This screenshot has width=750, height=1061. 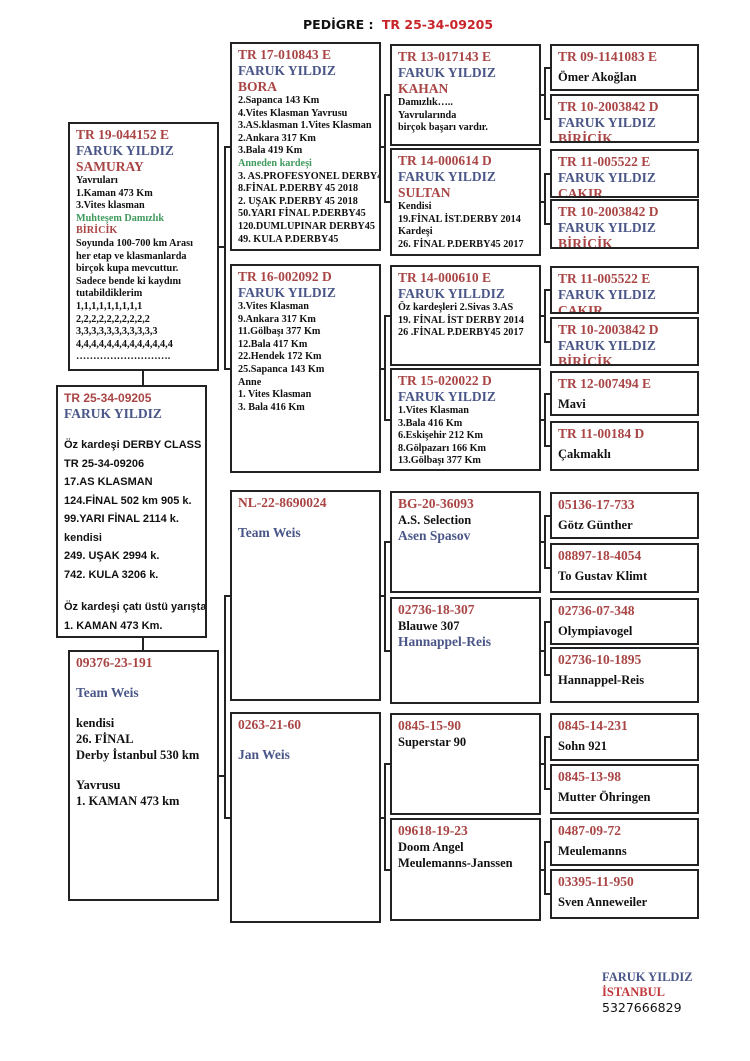 I want to click on pedigree-box-g4_5: TR 11-005522 E FARUK YILDIZ ÇAKIR, so click(x=624, y=290).